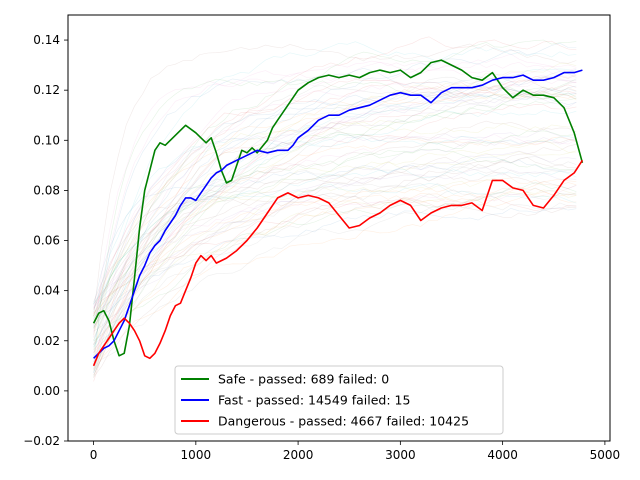 The height and width of the screenshot is (480, 640). I want to click on legend-label: Fast - passed: 14549 failed: 15, so click(314, 400).